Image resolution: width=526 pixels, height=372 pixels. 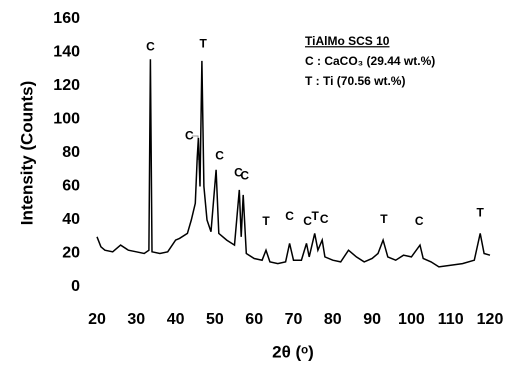 I want to click on x-tick-label: 40, so click(x=176, y=319).